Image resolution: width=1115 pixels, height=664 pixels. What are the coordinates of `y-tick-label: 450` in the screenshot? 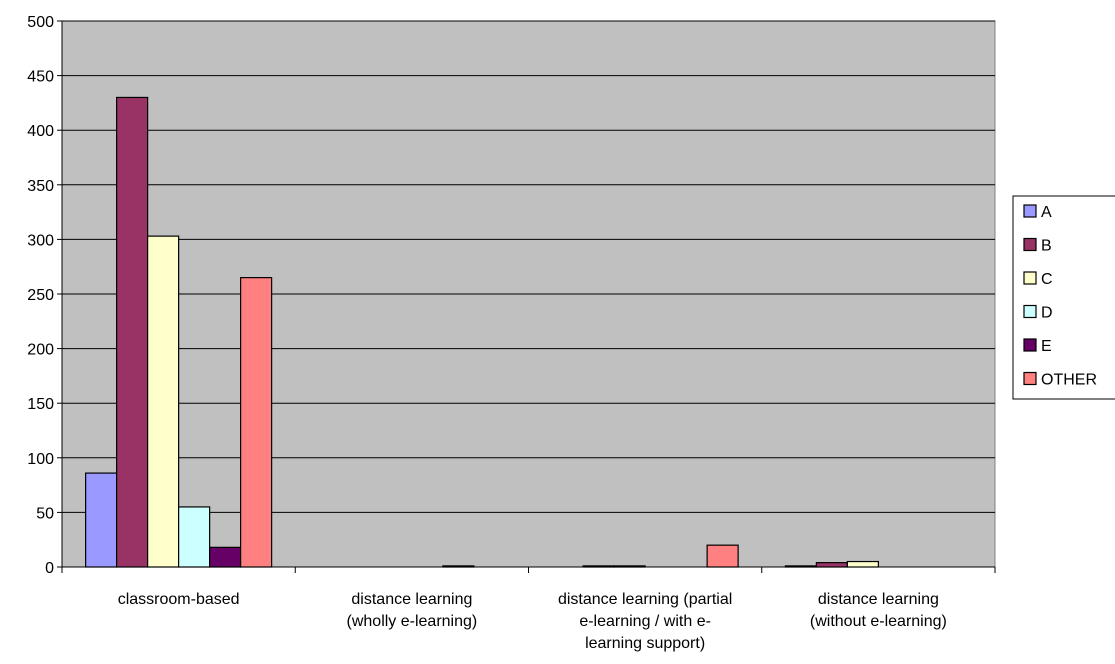 It's located at (40, 77).